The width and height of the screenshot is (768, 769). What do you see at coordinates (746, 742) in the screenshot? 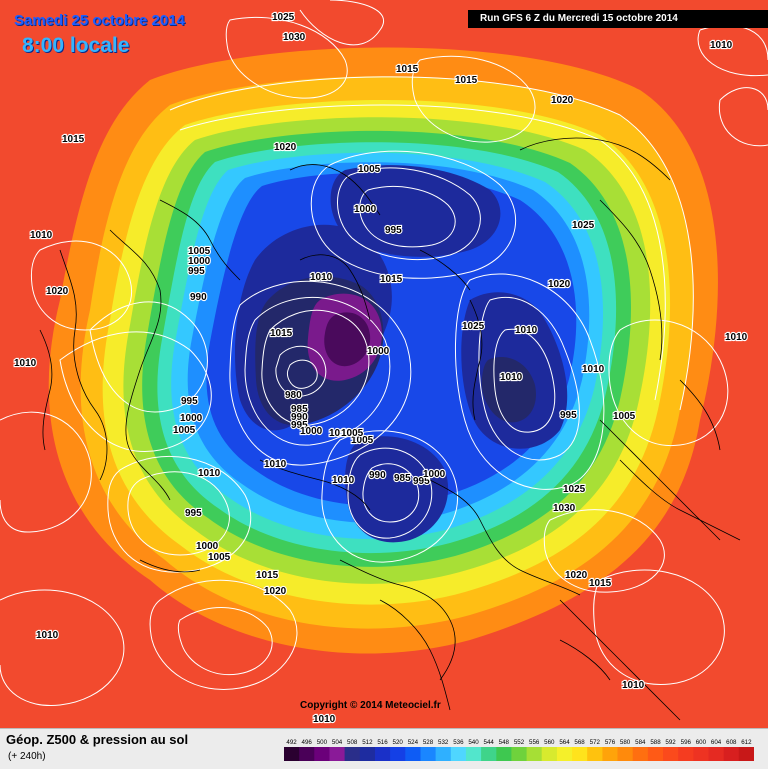
I see `scale-tick-label: 612` at bounding box center [746, 742].